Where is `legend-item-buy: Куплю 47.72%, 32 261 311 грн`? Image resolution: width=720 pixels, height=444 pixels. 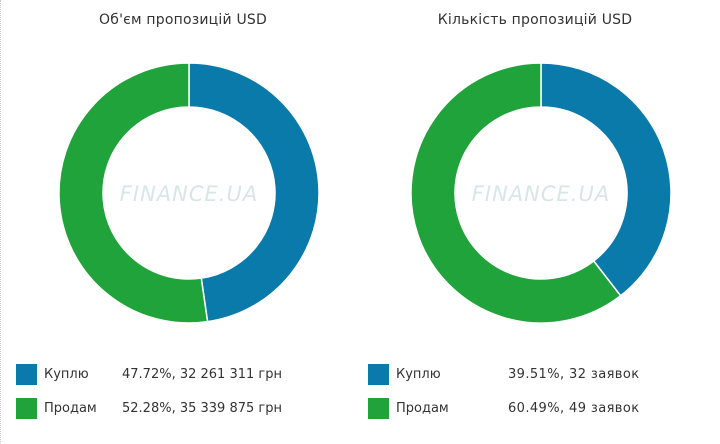 legend-item-buy: Куплю 47.72%, 32 261 311 грн is located at coordinates (191, 381).